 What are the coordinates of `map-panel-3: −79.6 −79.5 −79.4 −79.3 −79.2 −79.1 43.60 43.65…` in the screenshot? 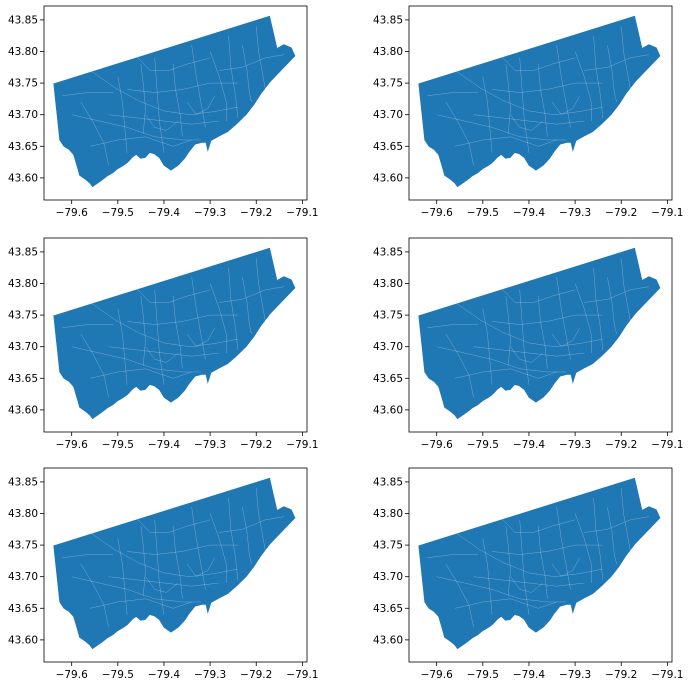 It's located at (163, 344).